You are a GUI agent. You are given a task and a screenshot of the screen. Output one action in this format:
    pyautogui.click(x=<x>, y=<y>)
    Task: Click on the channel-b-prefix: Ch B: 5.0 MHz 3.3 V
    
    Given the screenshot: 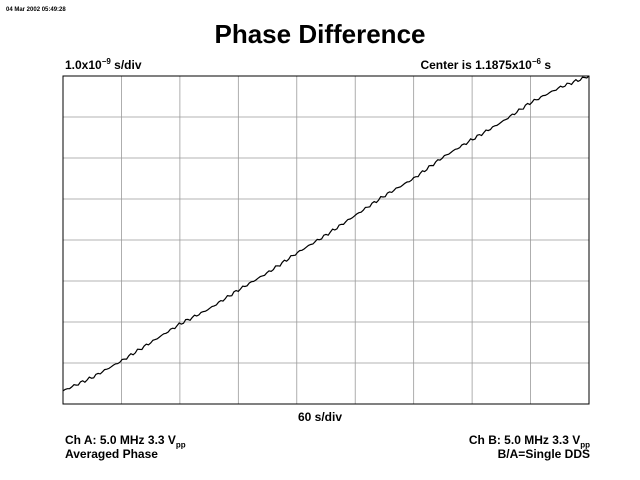 What is the action you would take?
    pyautogui.click(x=524, y=440)
    